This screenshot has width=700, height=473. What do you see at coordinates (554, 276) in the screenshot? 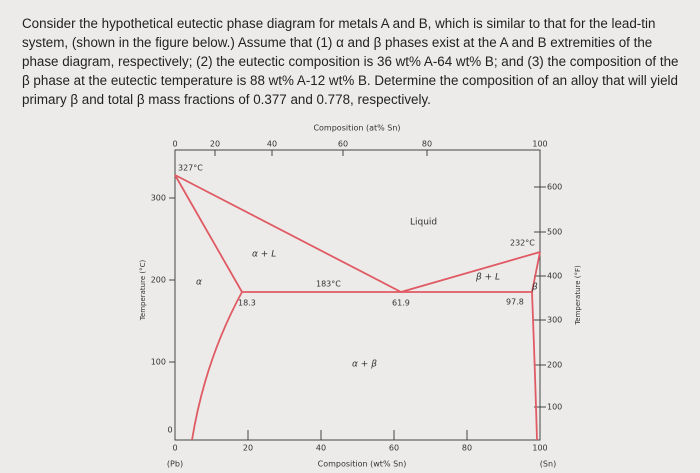
I see `right-tick-label: 400` at bounding box center [554, 276].